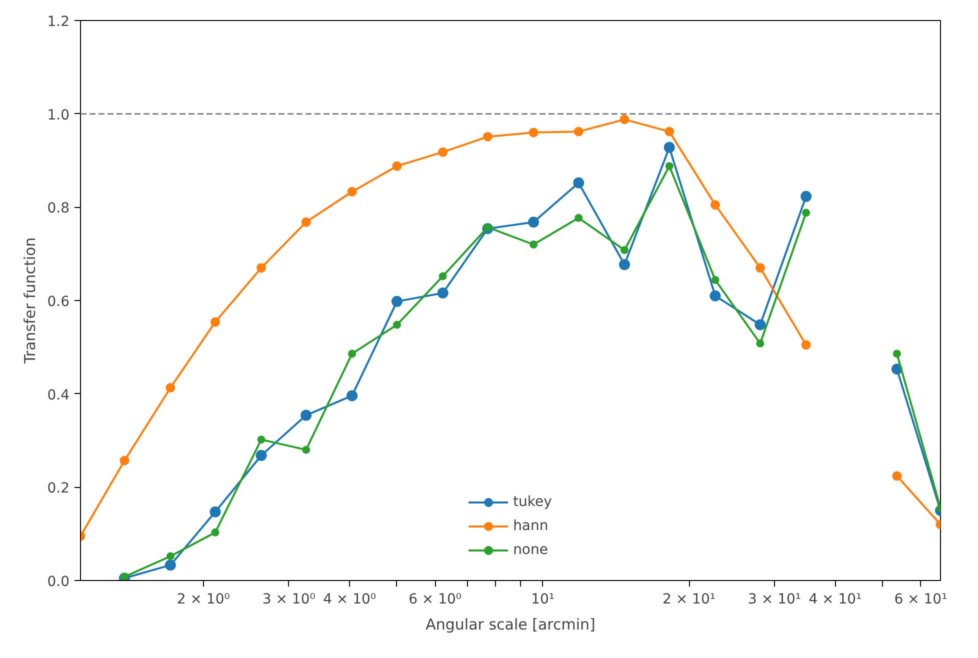  What do you see at coordinates (532, 502) in the screenshot?
I see `legend-label: tukey` at bounding box center [532, 502].